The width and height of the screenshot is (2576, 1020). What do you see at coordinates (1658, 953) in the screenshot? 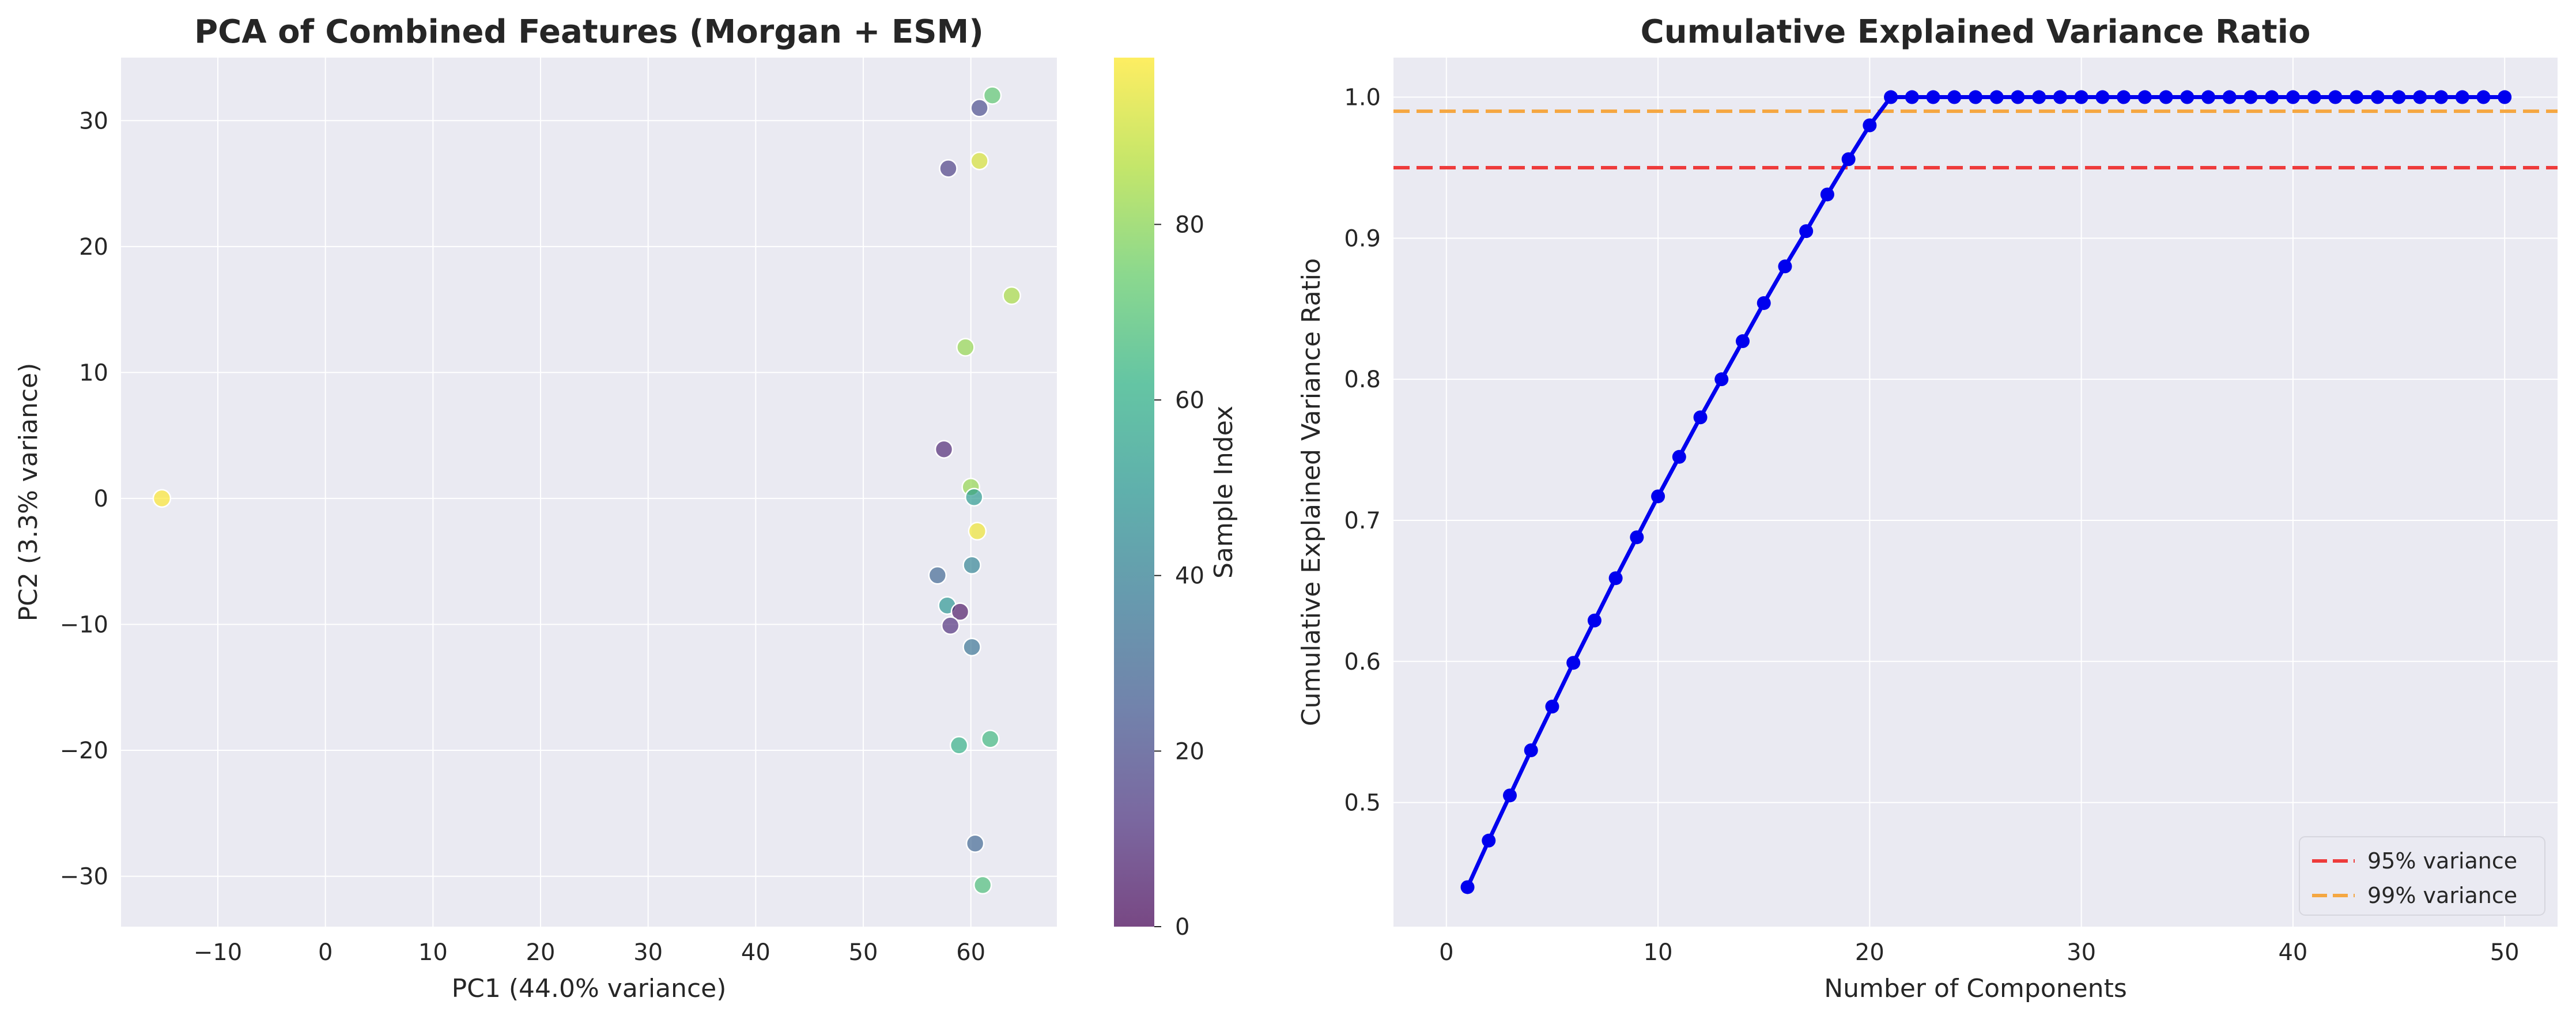
I see `cev-x-tick-label: 10` at bounding box center [1658, 953].